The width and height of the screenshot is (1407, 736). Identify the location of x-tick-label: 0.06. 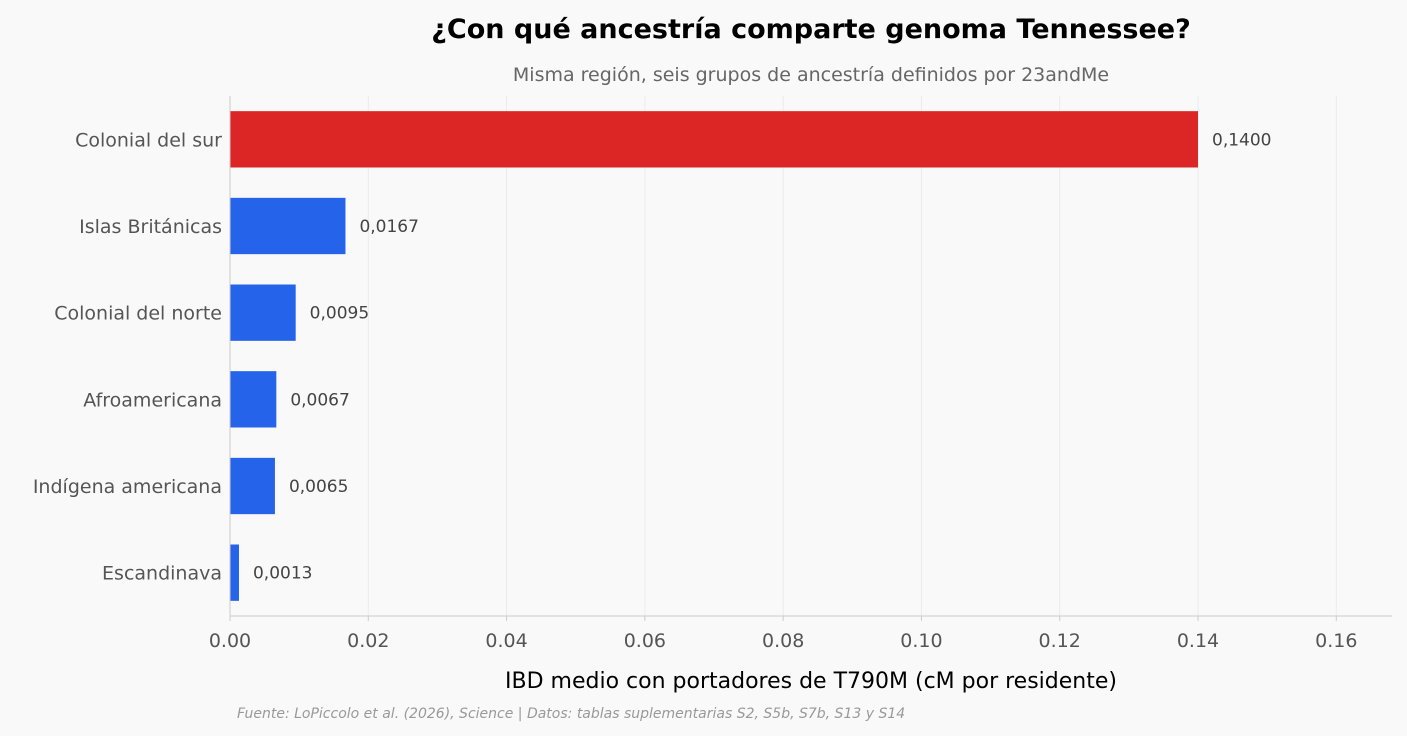
(645, 641).